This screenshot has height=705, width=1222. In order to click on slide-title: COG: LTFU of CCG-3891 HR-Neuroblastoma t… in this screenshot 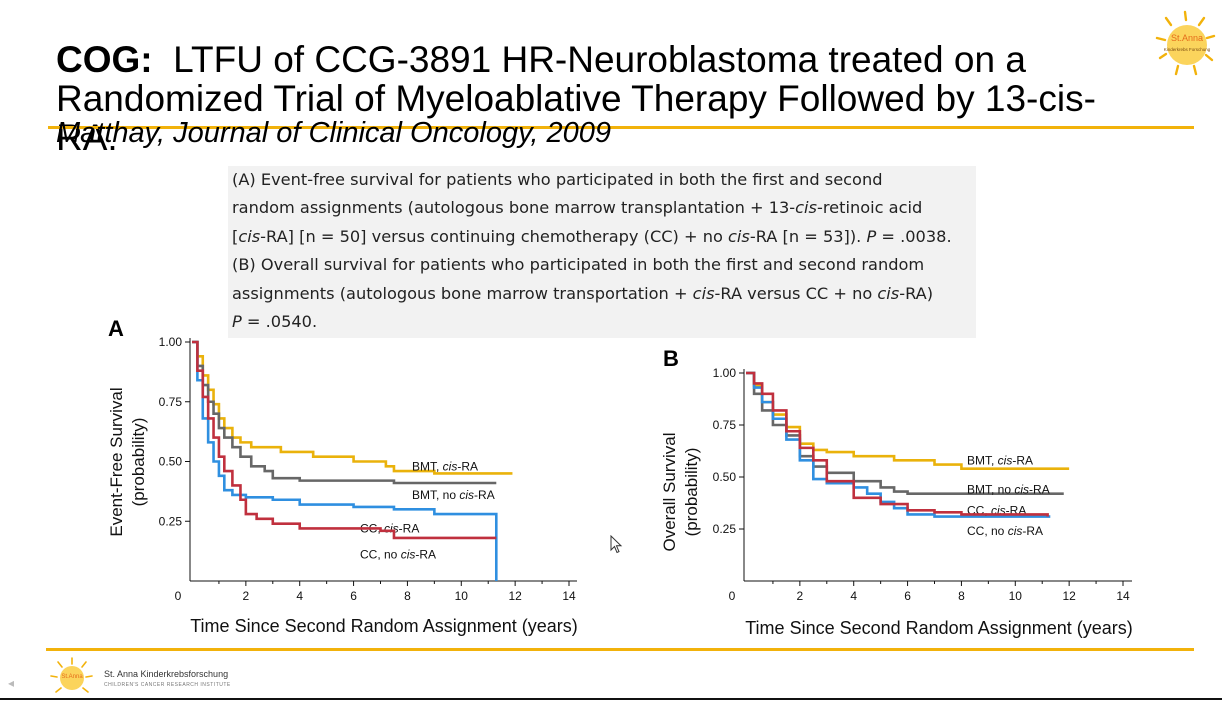, I will do `click(606, 98)`.